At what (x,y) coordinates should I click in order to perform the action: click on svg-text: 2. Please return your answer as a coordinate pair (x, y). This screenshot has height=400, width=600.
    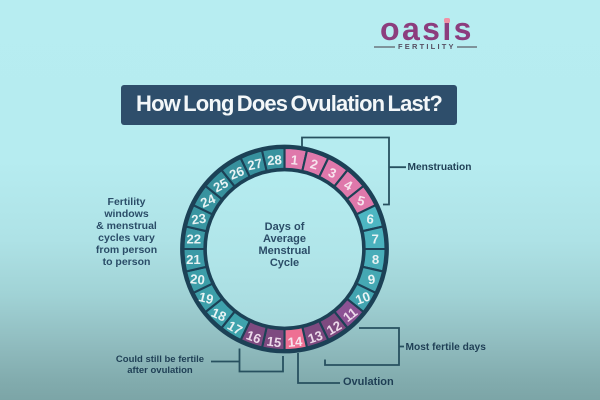
    Looking at the image, I should click on (314, 164).